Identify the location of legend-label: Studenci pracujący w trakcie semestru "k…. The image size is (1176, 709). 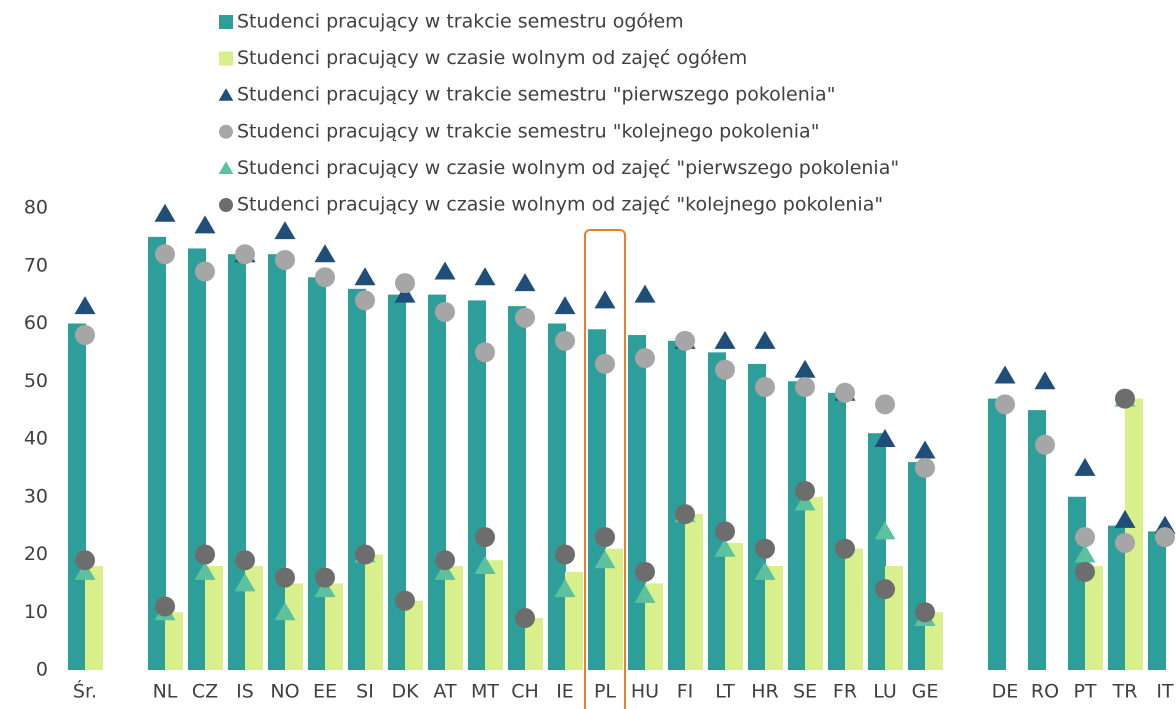
(528, 131).